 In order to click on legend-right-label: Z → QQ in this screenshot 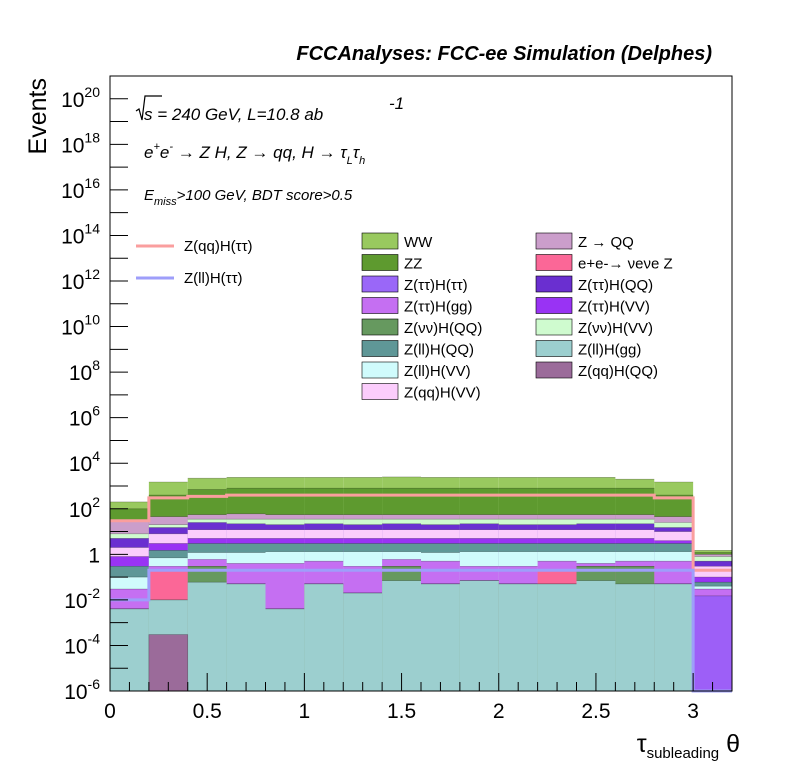, I will do `click(606, 242)`.